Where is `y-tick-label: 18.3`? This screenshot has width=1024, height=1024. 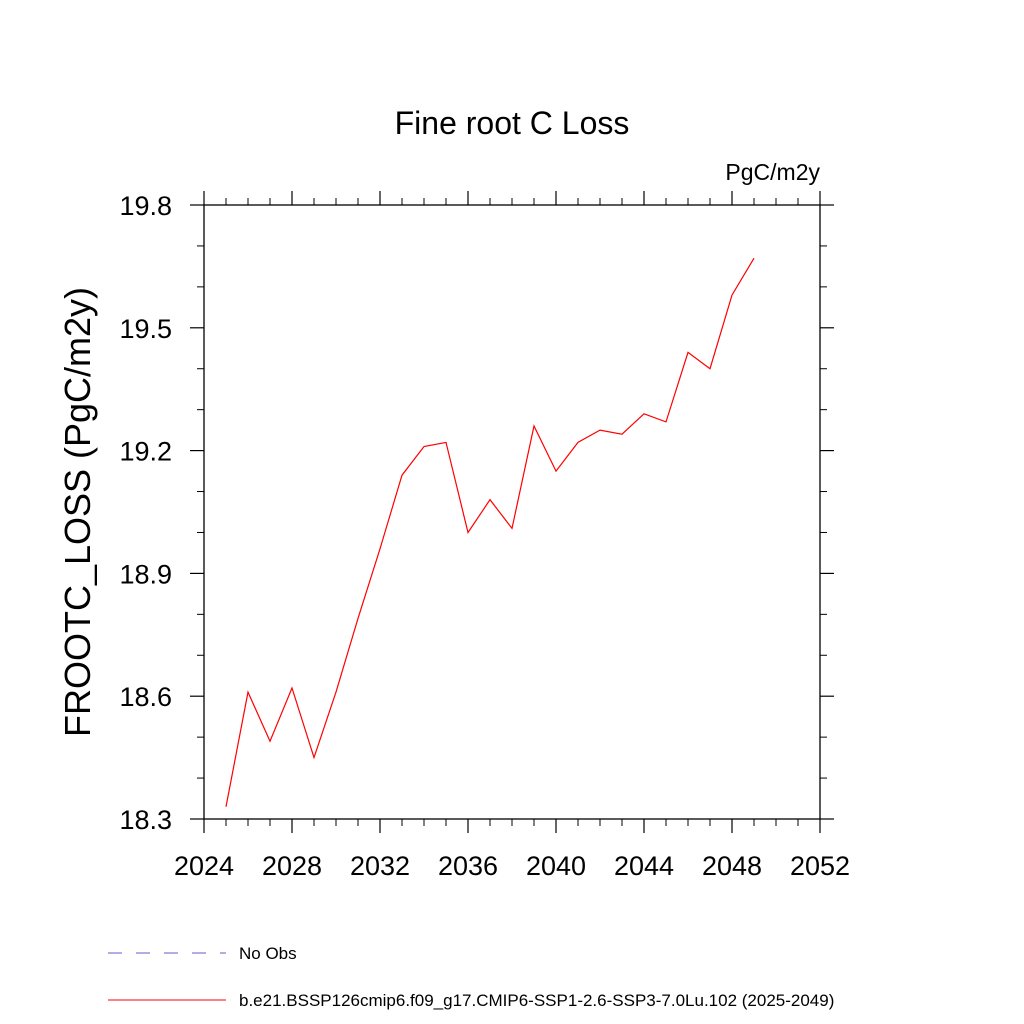 y-tick-label: 18.3 is located at coordinates (145, 820).